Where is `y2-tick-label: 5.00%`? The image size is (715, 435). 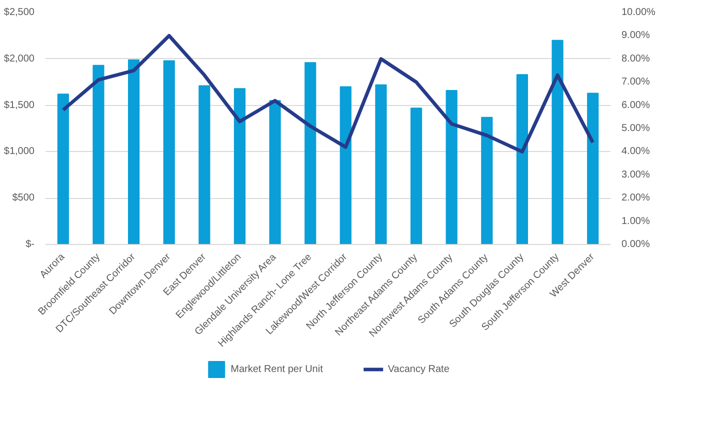 y2-tick-label: 5.00% is located at coordinates (636, 128).